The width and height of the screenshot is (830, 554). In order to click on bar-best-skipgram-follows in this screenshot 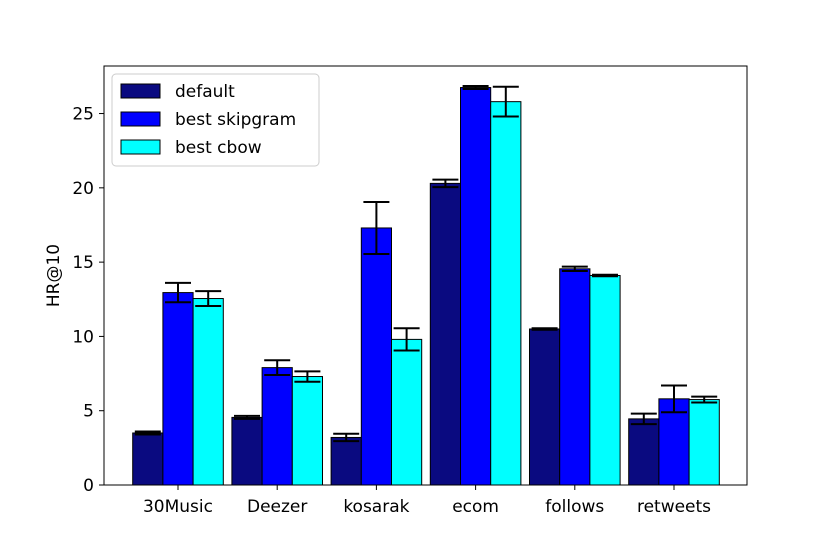, I will do `click(575, 377)`.